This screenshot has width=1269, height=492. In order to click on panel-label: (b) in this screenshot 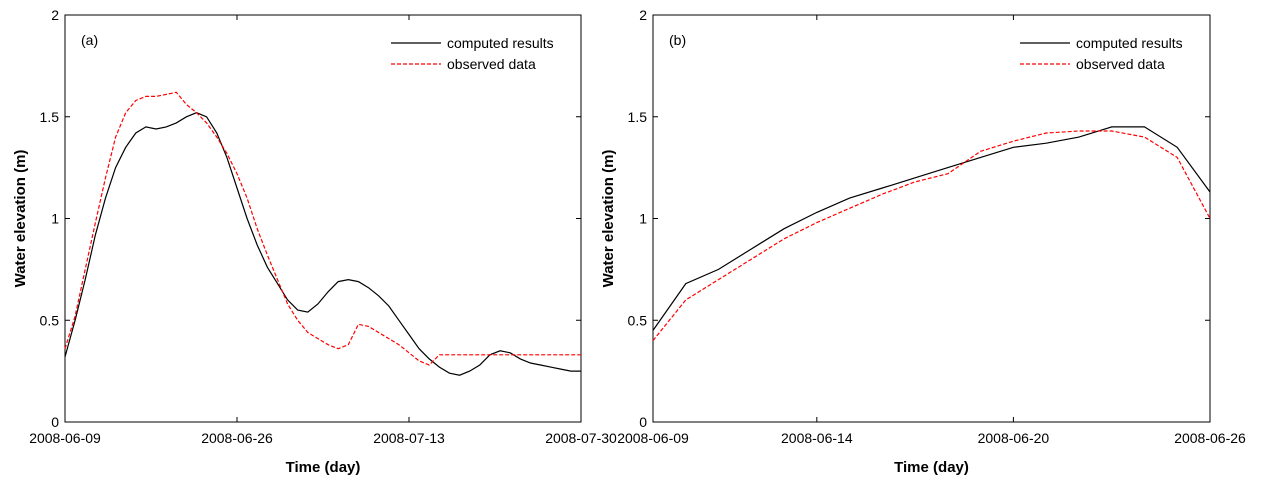, I will do `click(677, 40)`.